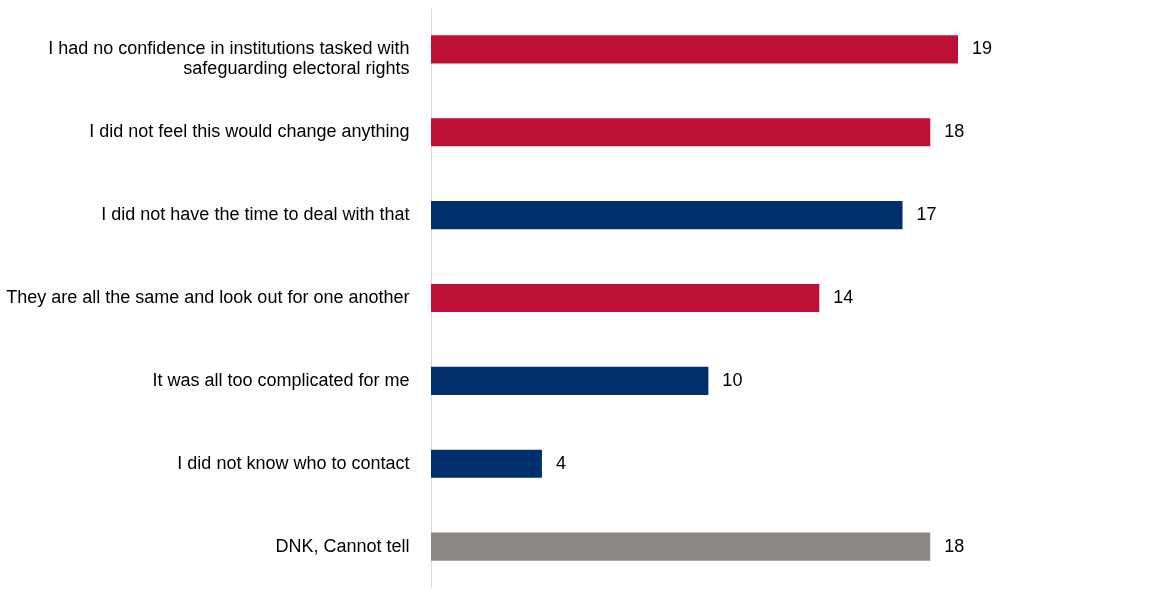  I want to click on y-tick-label: DNK, Cannot tell, so click(342, 545).